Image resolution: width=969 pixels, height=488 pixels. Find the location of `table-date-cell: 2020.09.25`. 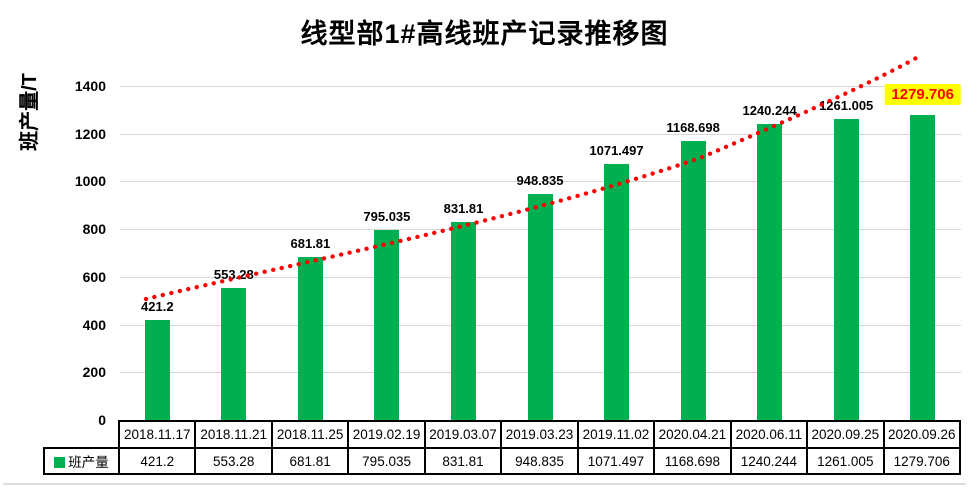

table-date-cell: 2020.09.25 is located at coordinates (845, 434).